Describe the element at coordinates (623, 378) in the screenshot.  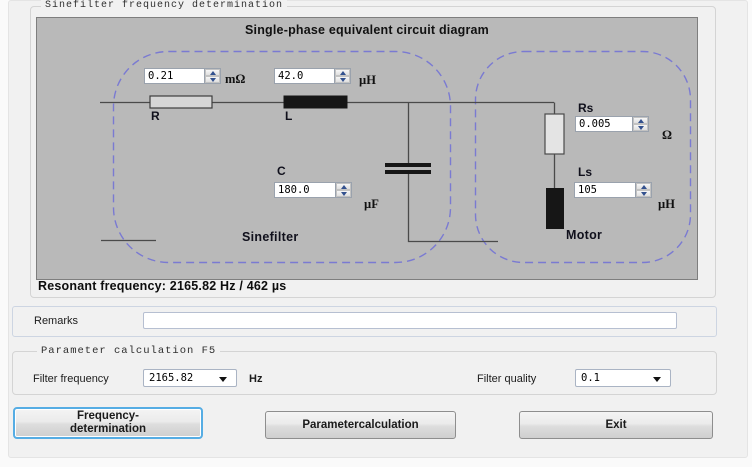
I see `filter-quality-dropdown: 0.1` at that location.